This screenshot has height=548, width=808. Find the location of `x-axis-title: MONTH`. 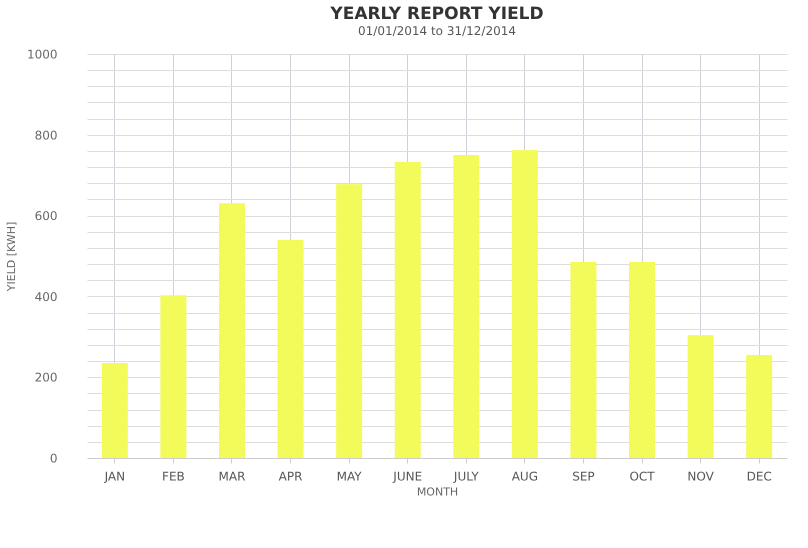

x-axis-title: MONTH is located at coordinates (437, 492).